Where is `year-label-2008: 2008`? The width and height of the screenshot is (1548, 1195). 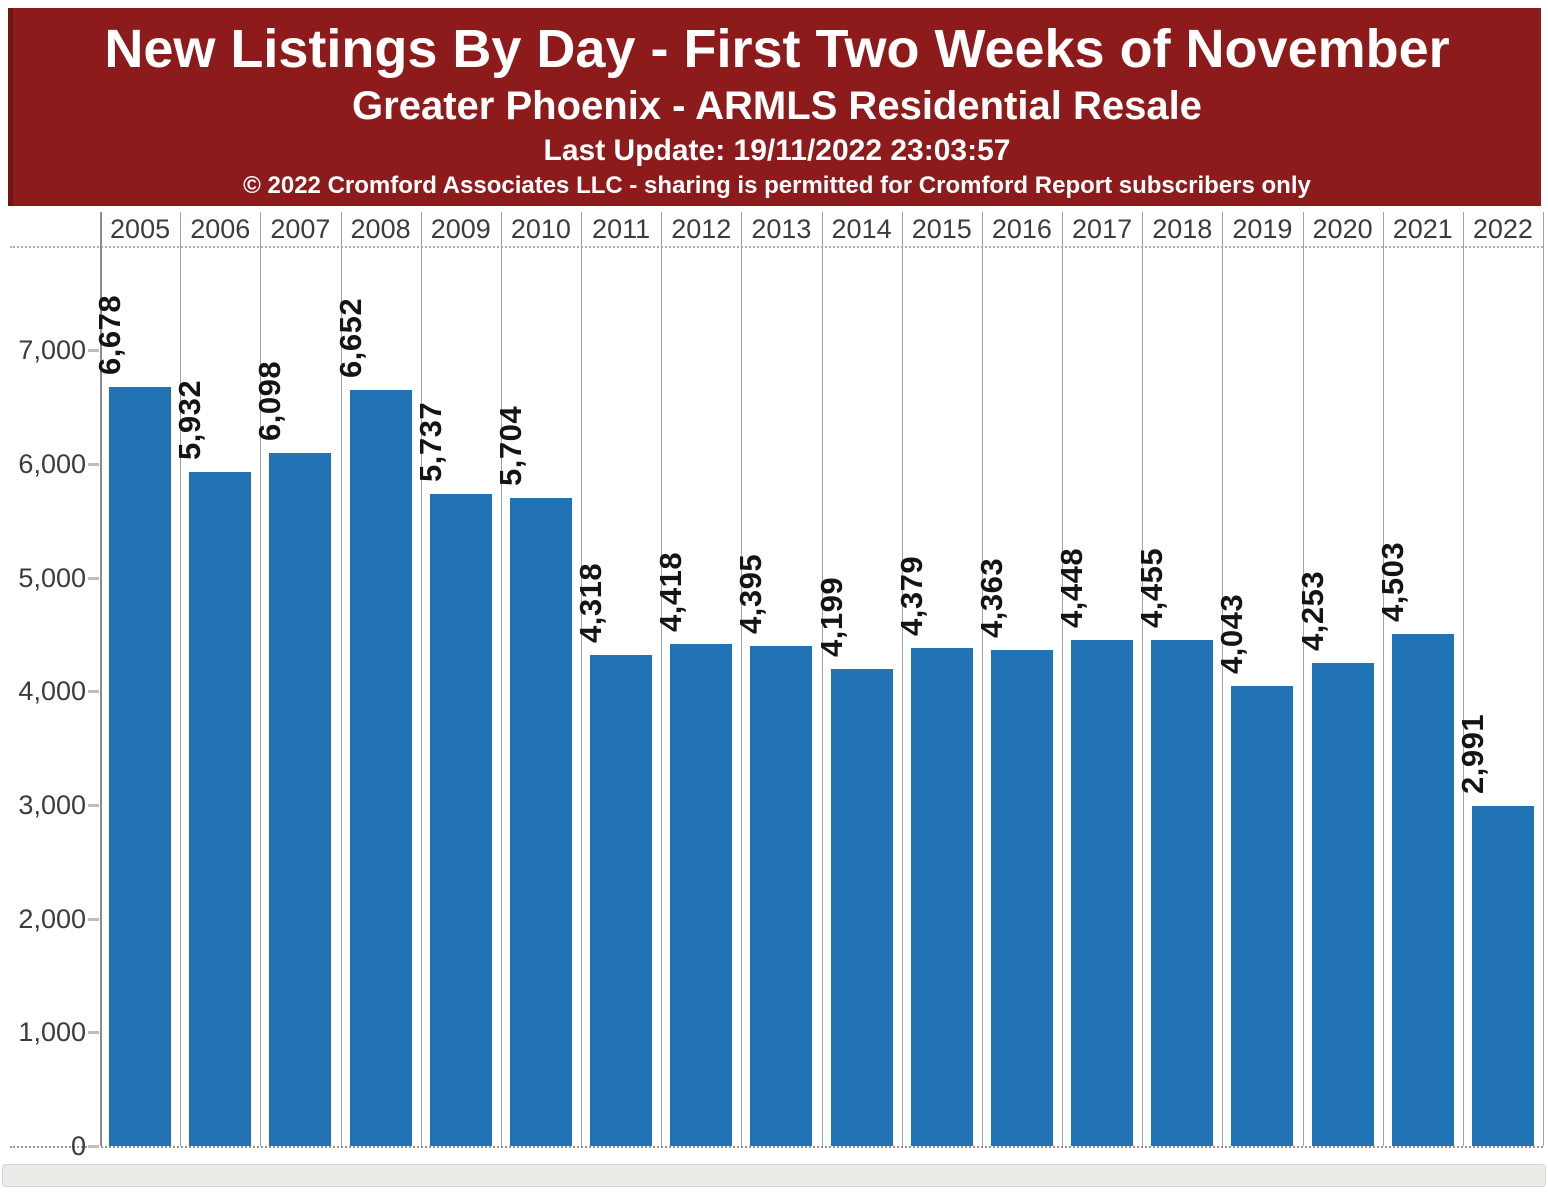
year-label-2008: 2008 is located at coordinates (380, 229).